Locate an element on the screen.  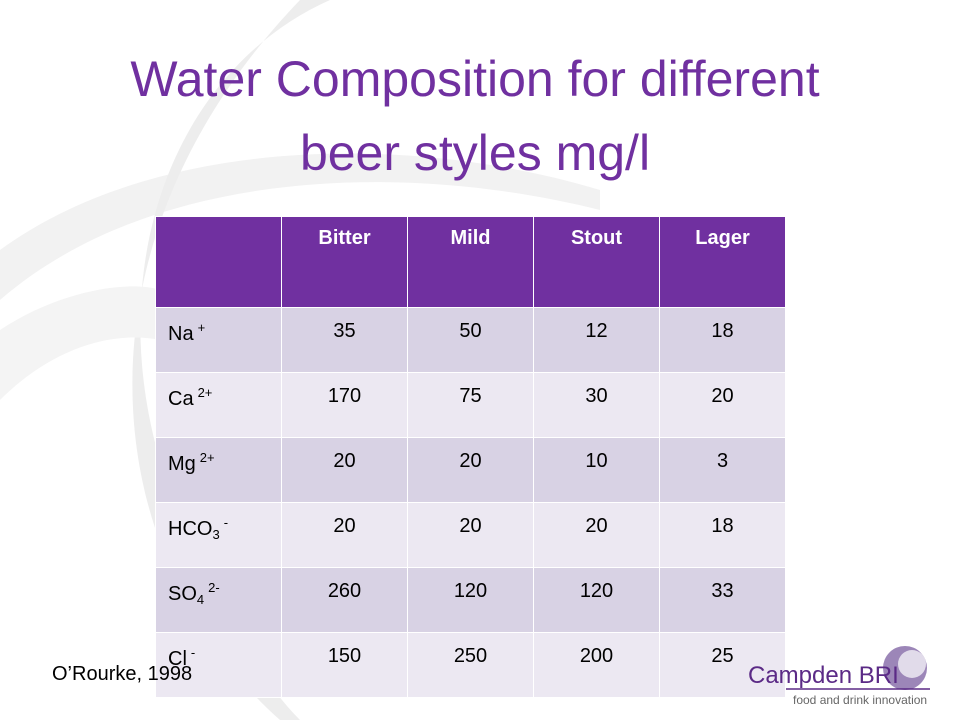
column-header: Lager is located at coordinates (722, 262).